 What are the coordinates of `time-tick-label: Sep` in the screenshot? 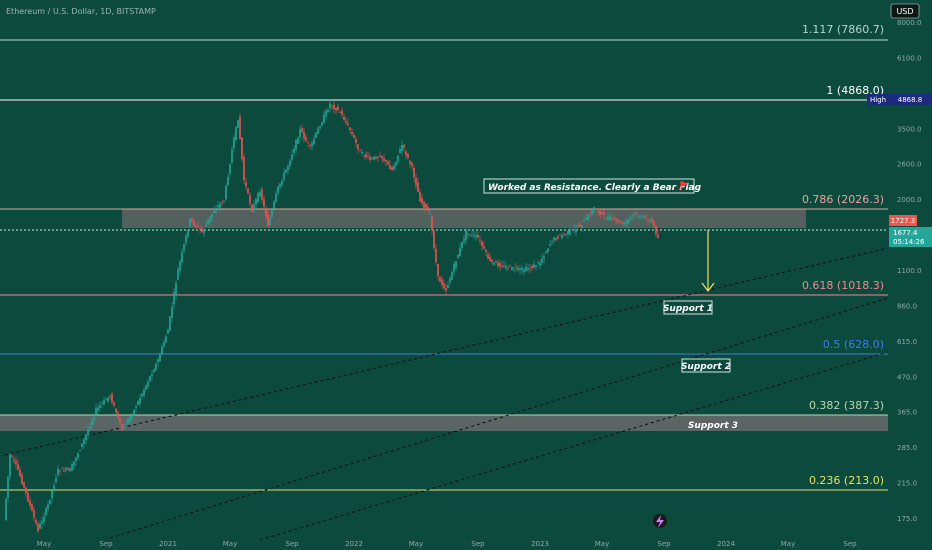 It's located at (106, 544).